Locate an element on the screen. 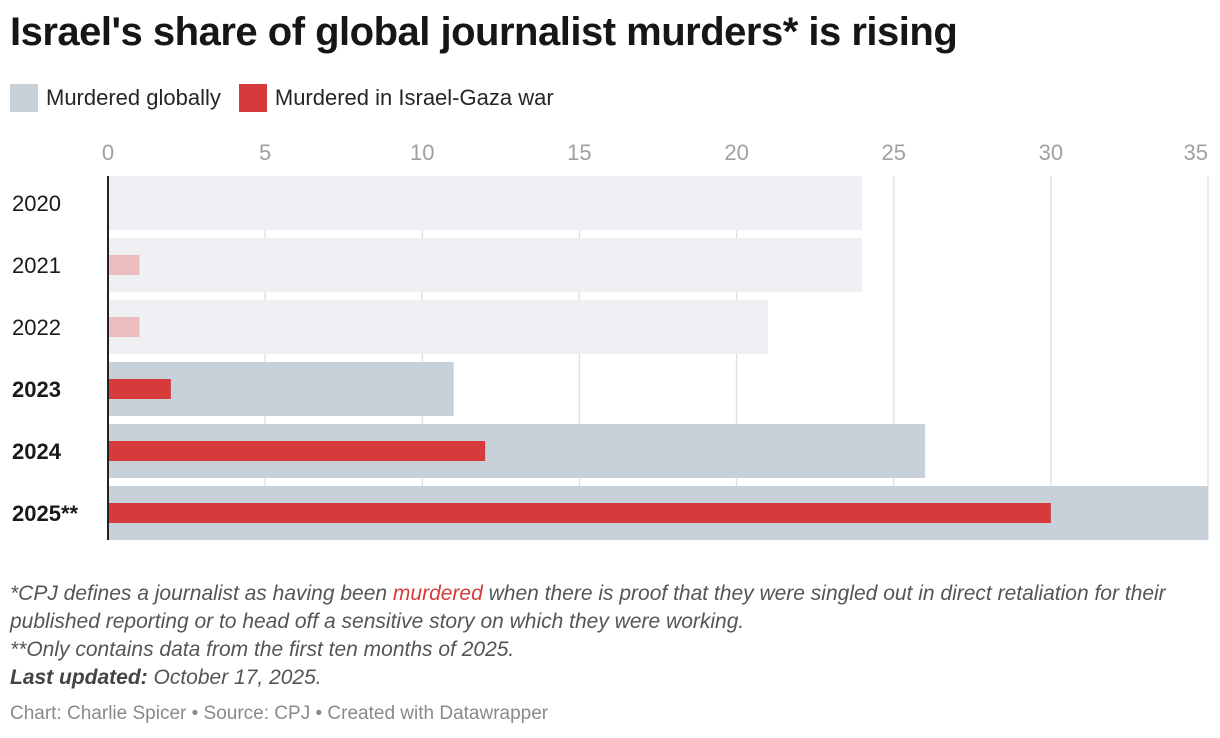 This screenshot has width=1220, height=738. x-tick-label-5: 5 is located at coordinates (265, 152).